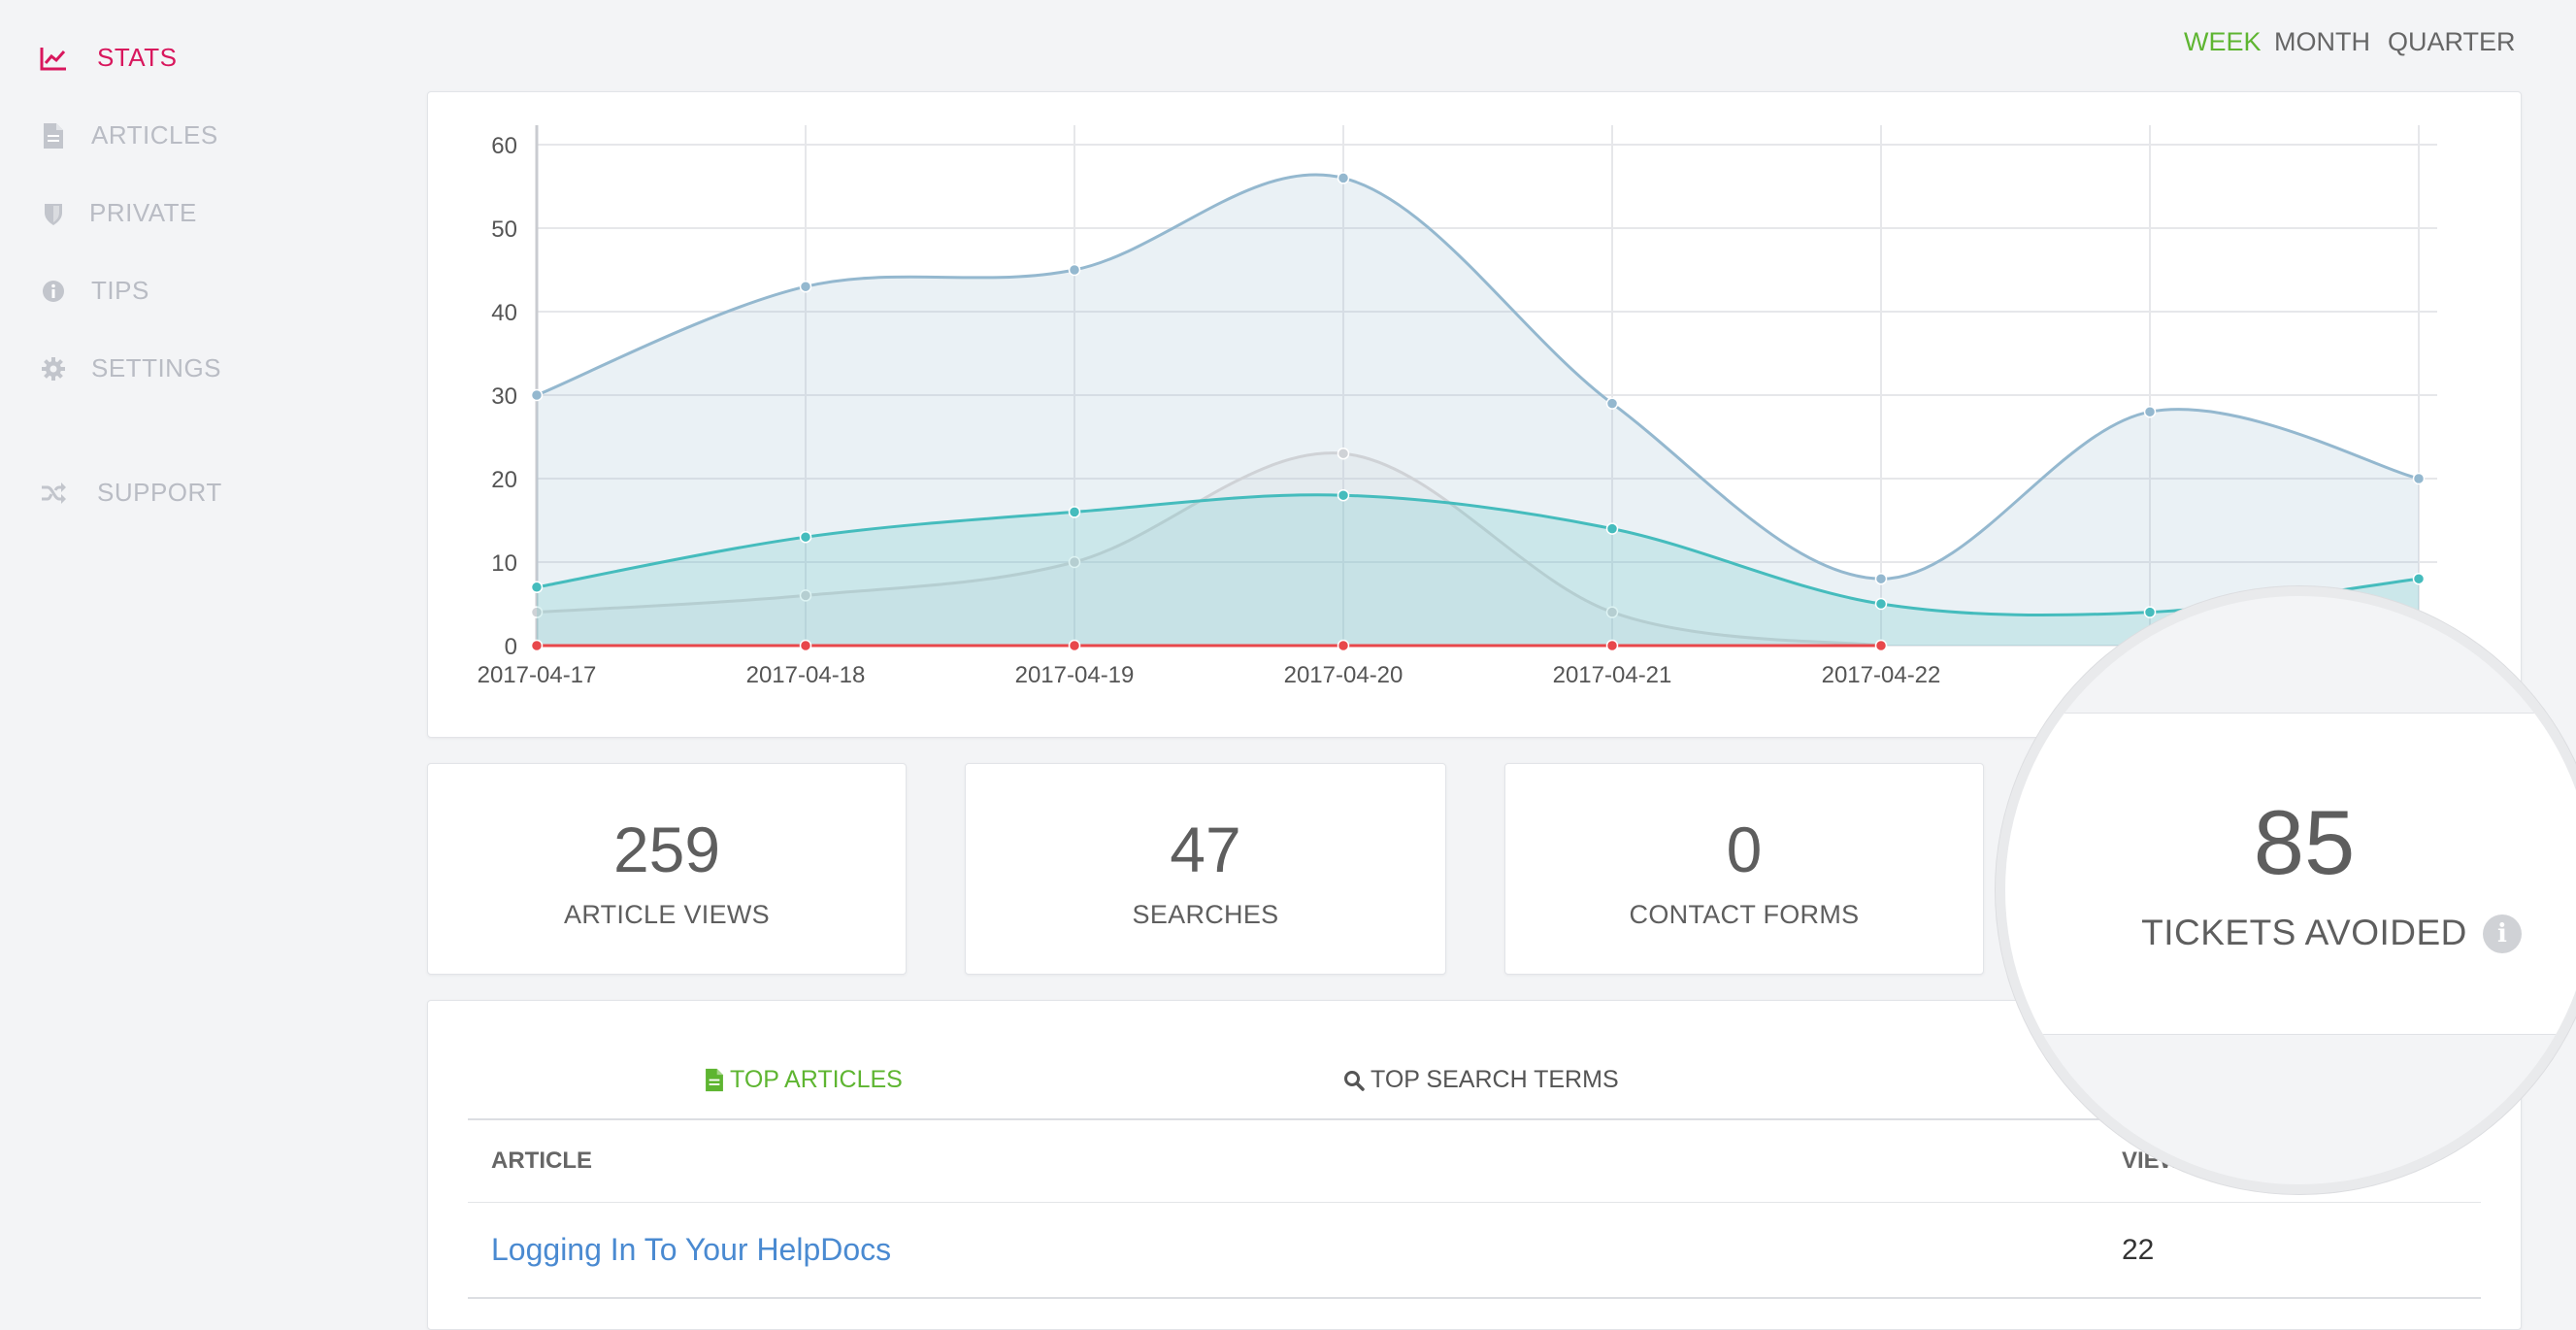 This screenshot has height=1330, width=2576. What do you see at coordinates (1612, 675) in the screenshot?
I see `x-tick-label: 2017-04-21` at bounding box center [1612, 675].